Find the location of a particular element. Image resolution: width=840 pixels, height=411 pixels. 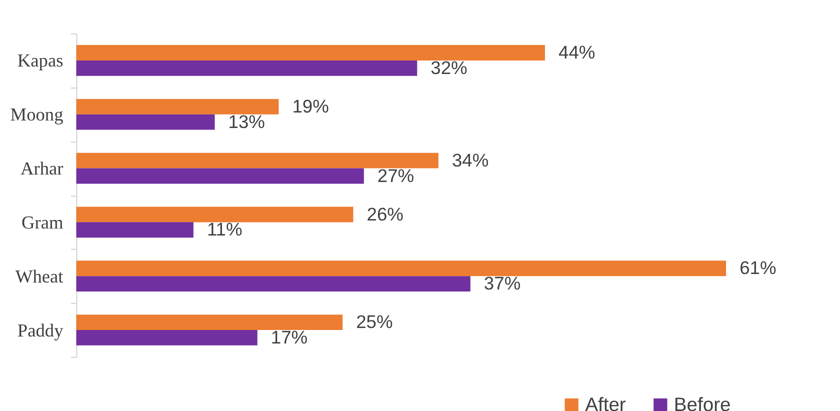

data-label: 25% is located at coordinates (374, 321).